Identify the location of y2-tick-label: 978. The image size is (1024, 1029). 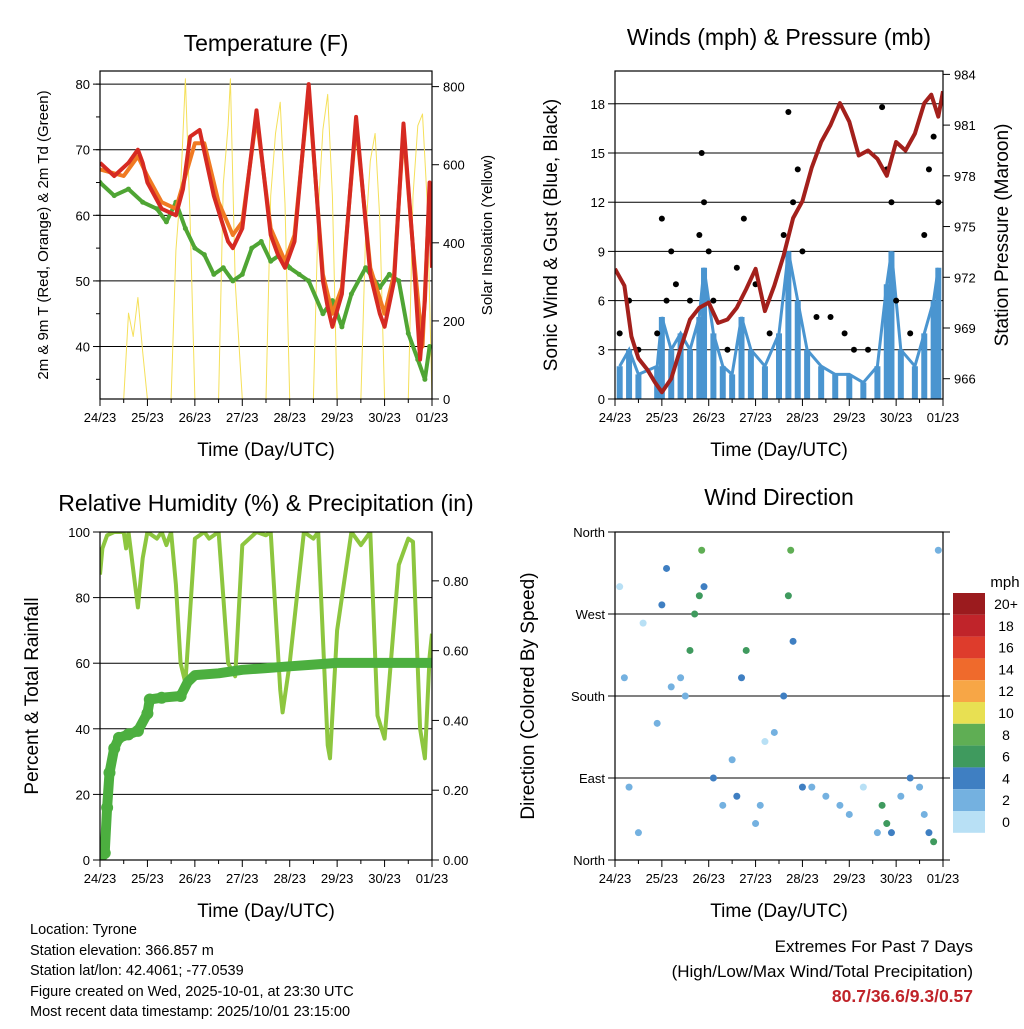
(965, 176).